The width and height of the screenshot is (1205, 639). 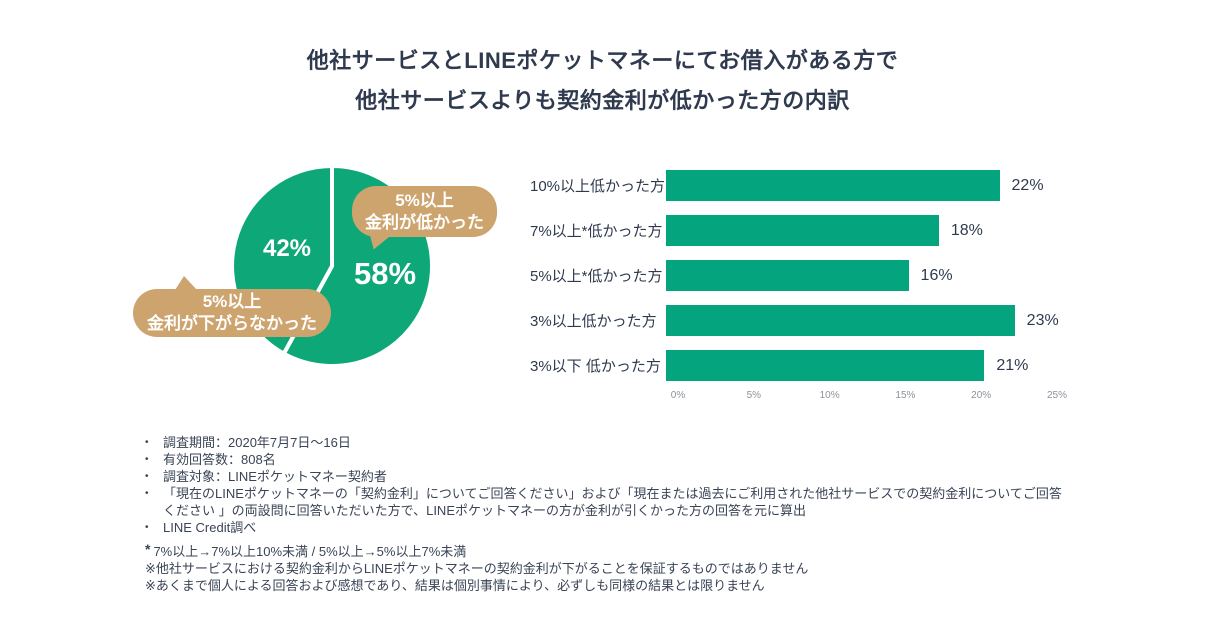 I want to click on footnote-item: • 有効回答数：808名, so click(x=612, y=459).